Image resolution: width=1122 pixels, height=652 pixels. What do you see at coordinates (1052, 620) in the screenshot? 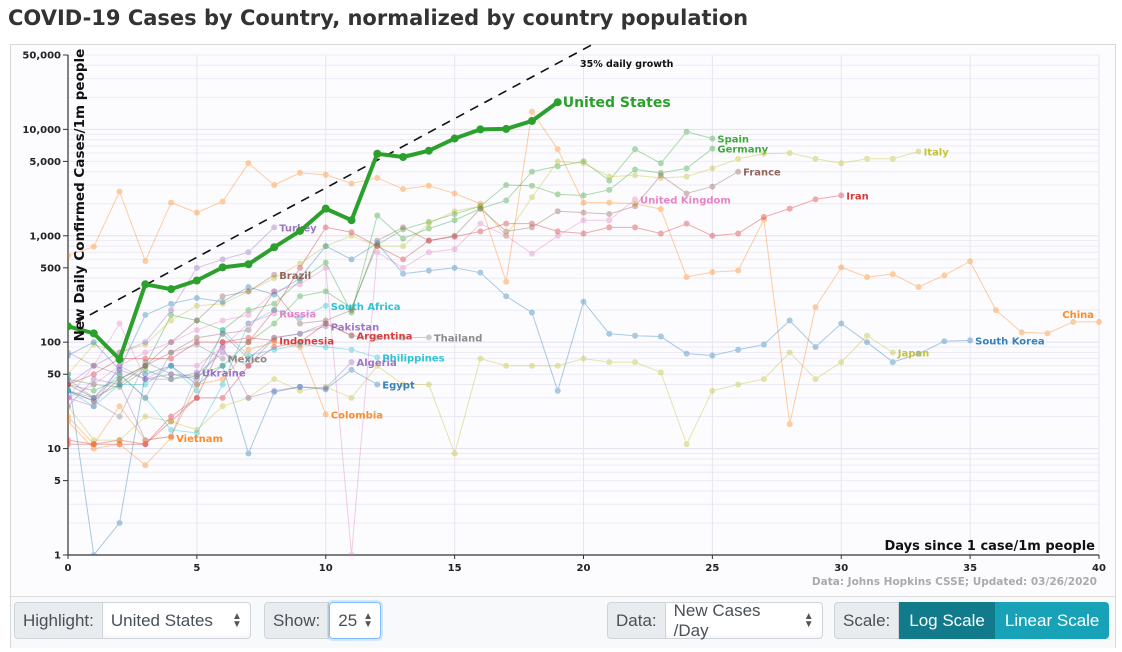
I see `linear-scale-button: Linear Scale` at bounding box center [1052, 620].